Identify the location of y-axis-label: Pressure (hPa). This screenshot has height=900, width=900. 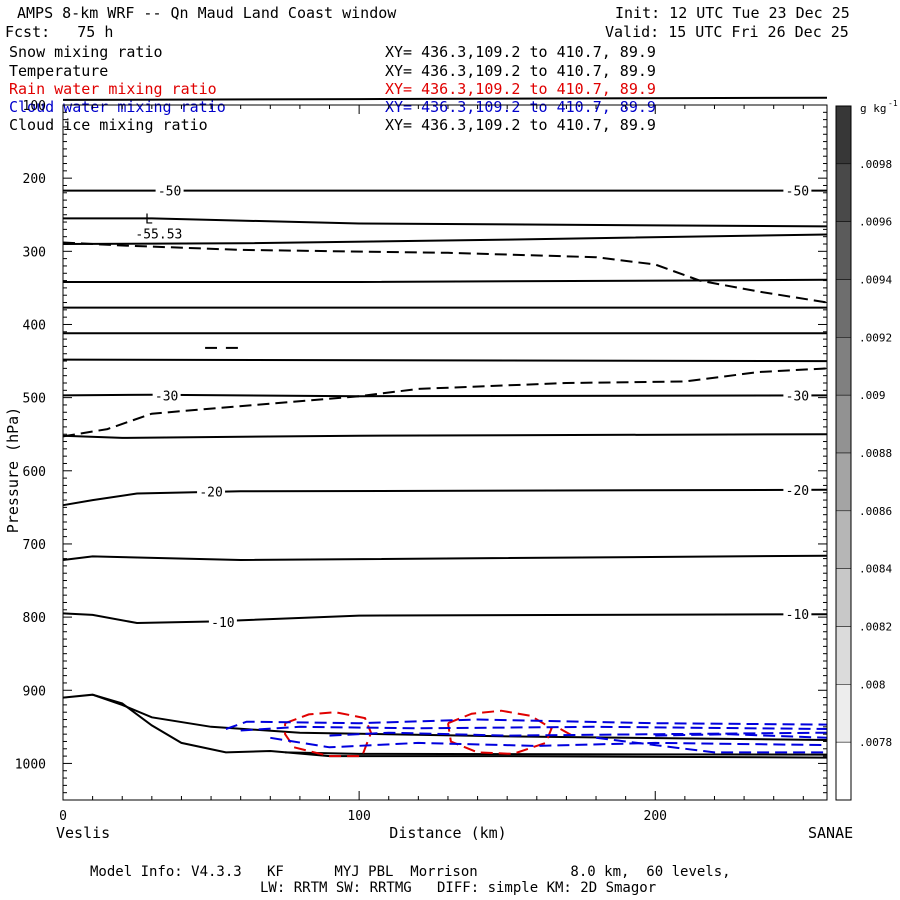
(13, 470).